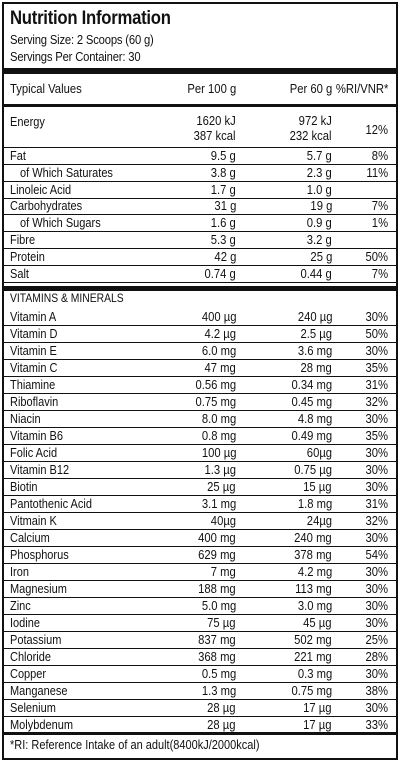  Describe the element at coordinates (217, 538) in the screenshot. I see `row-per100: 400 mg` at that location.